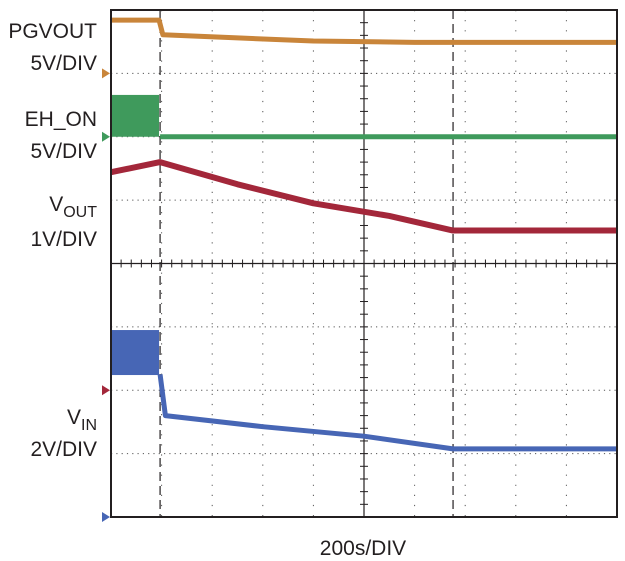  What do you see at coordinates (135, 353) in the screenshot?
I see `vin-burst` at bounding box center [135, 353].